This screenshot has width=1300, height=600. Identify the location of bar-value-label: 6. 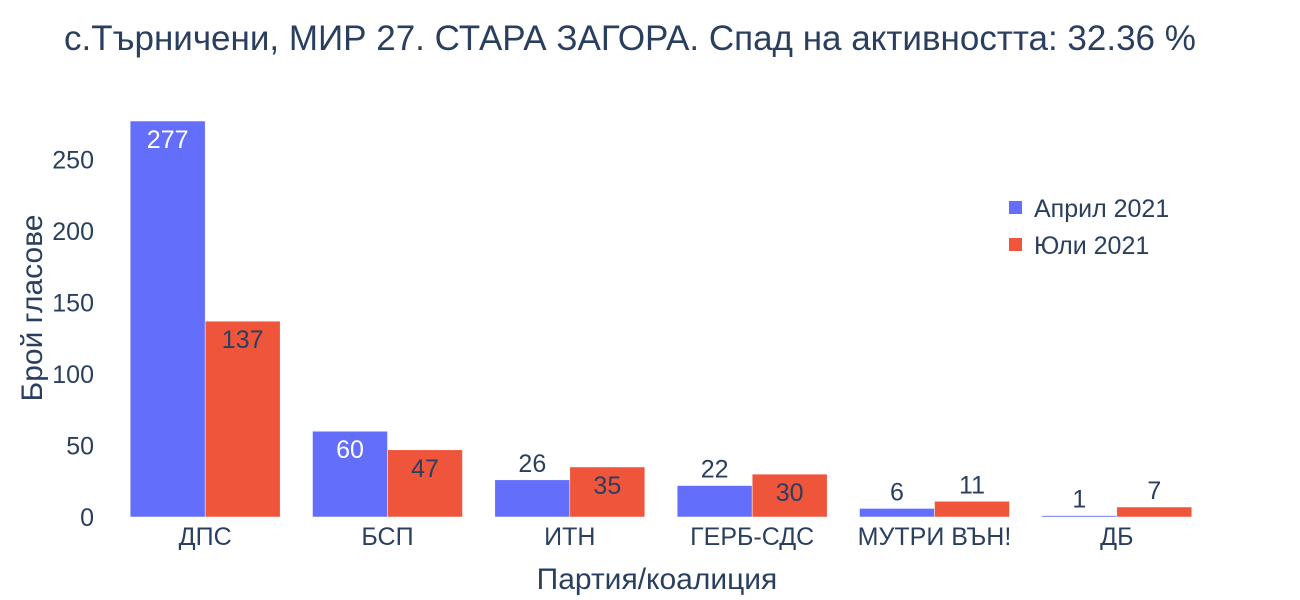
(897, 492).